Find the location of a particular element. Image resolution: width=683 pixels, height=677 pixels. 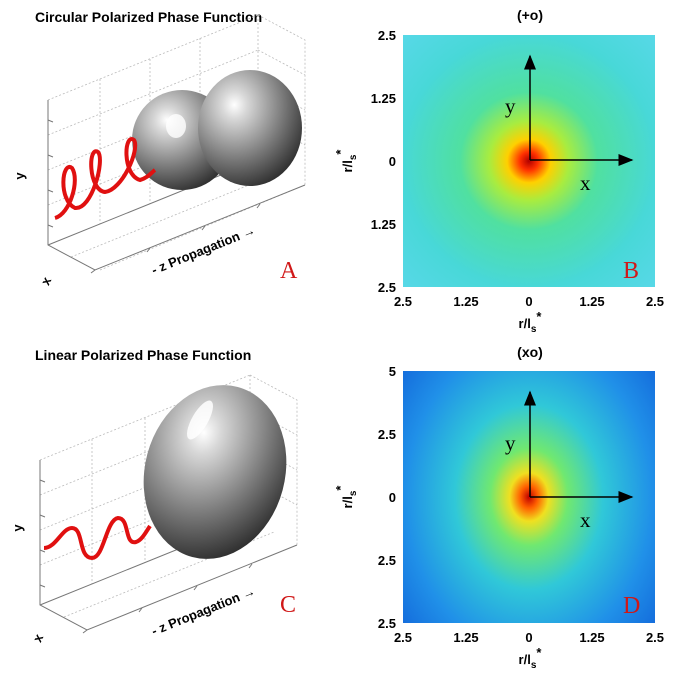

panel-title: Linear Polarized Phase Function is located at coordinates (143, 355).